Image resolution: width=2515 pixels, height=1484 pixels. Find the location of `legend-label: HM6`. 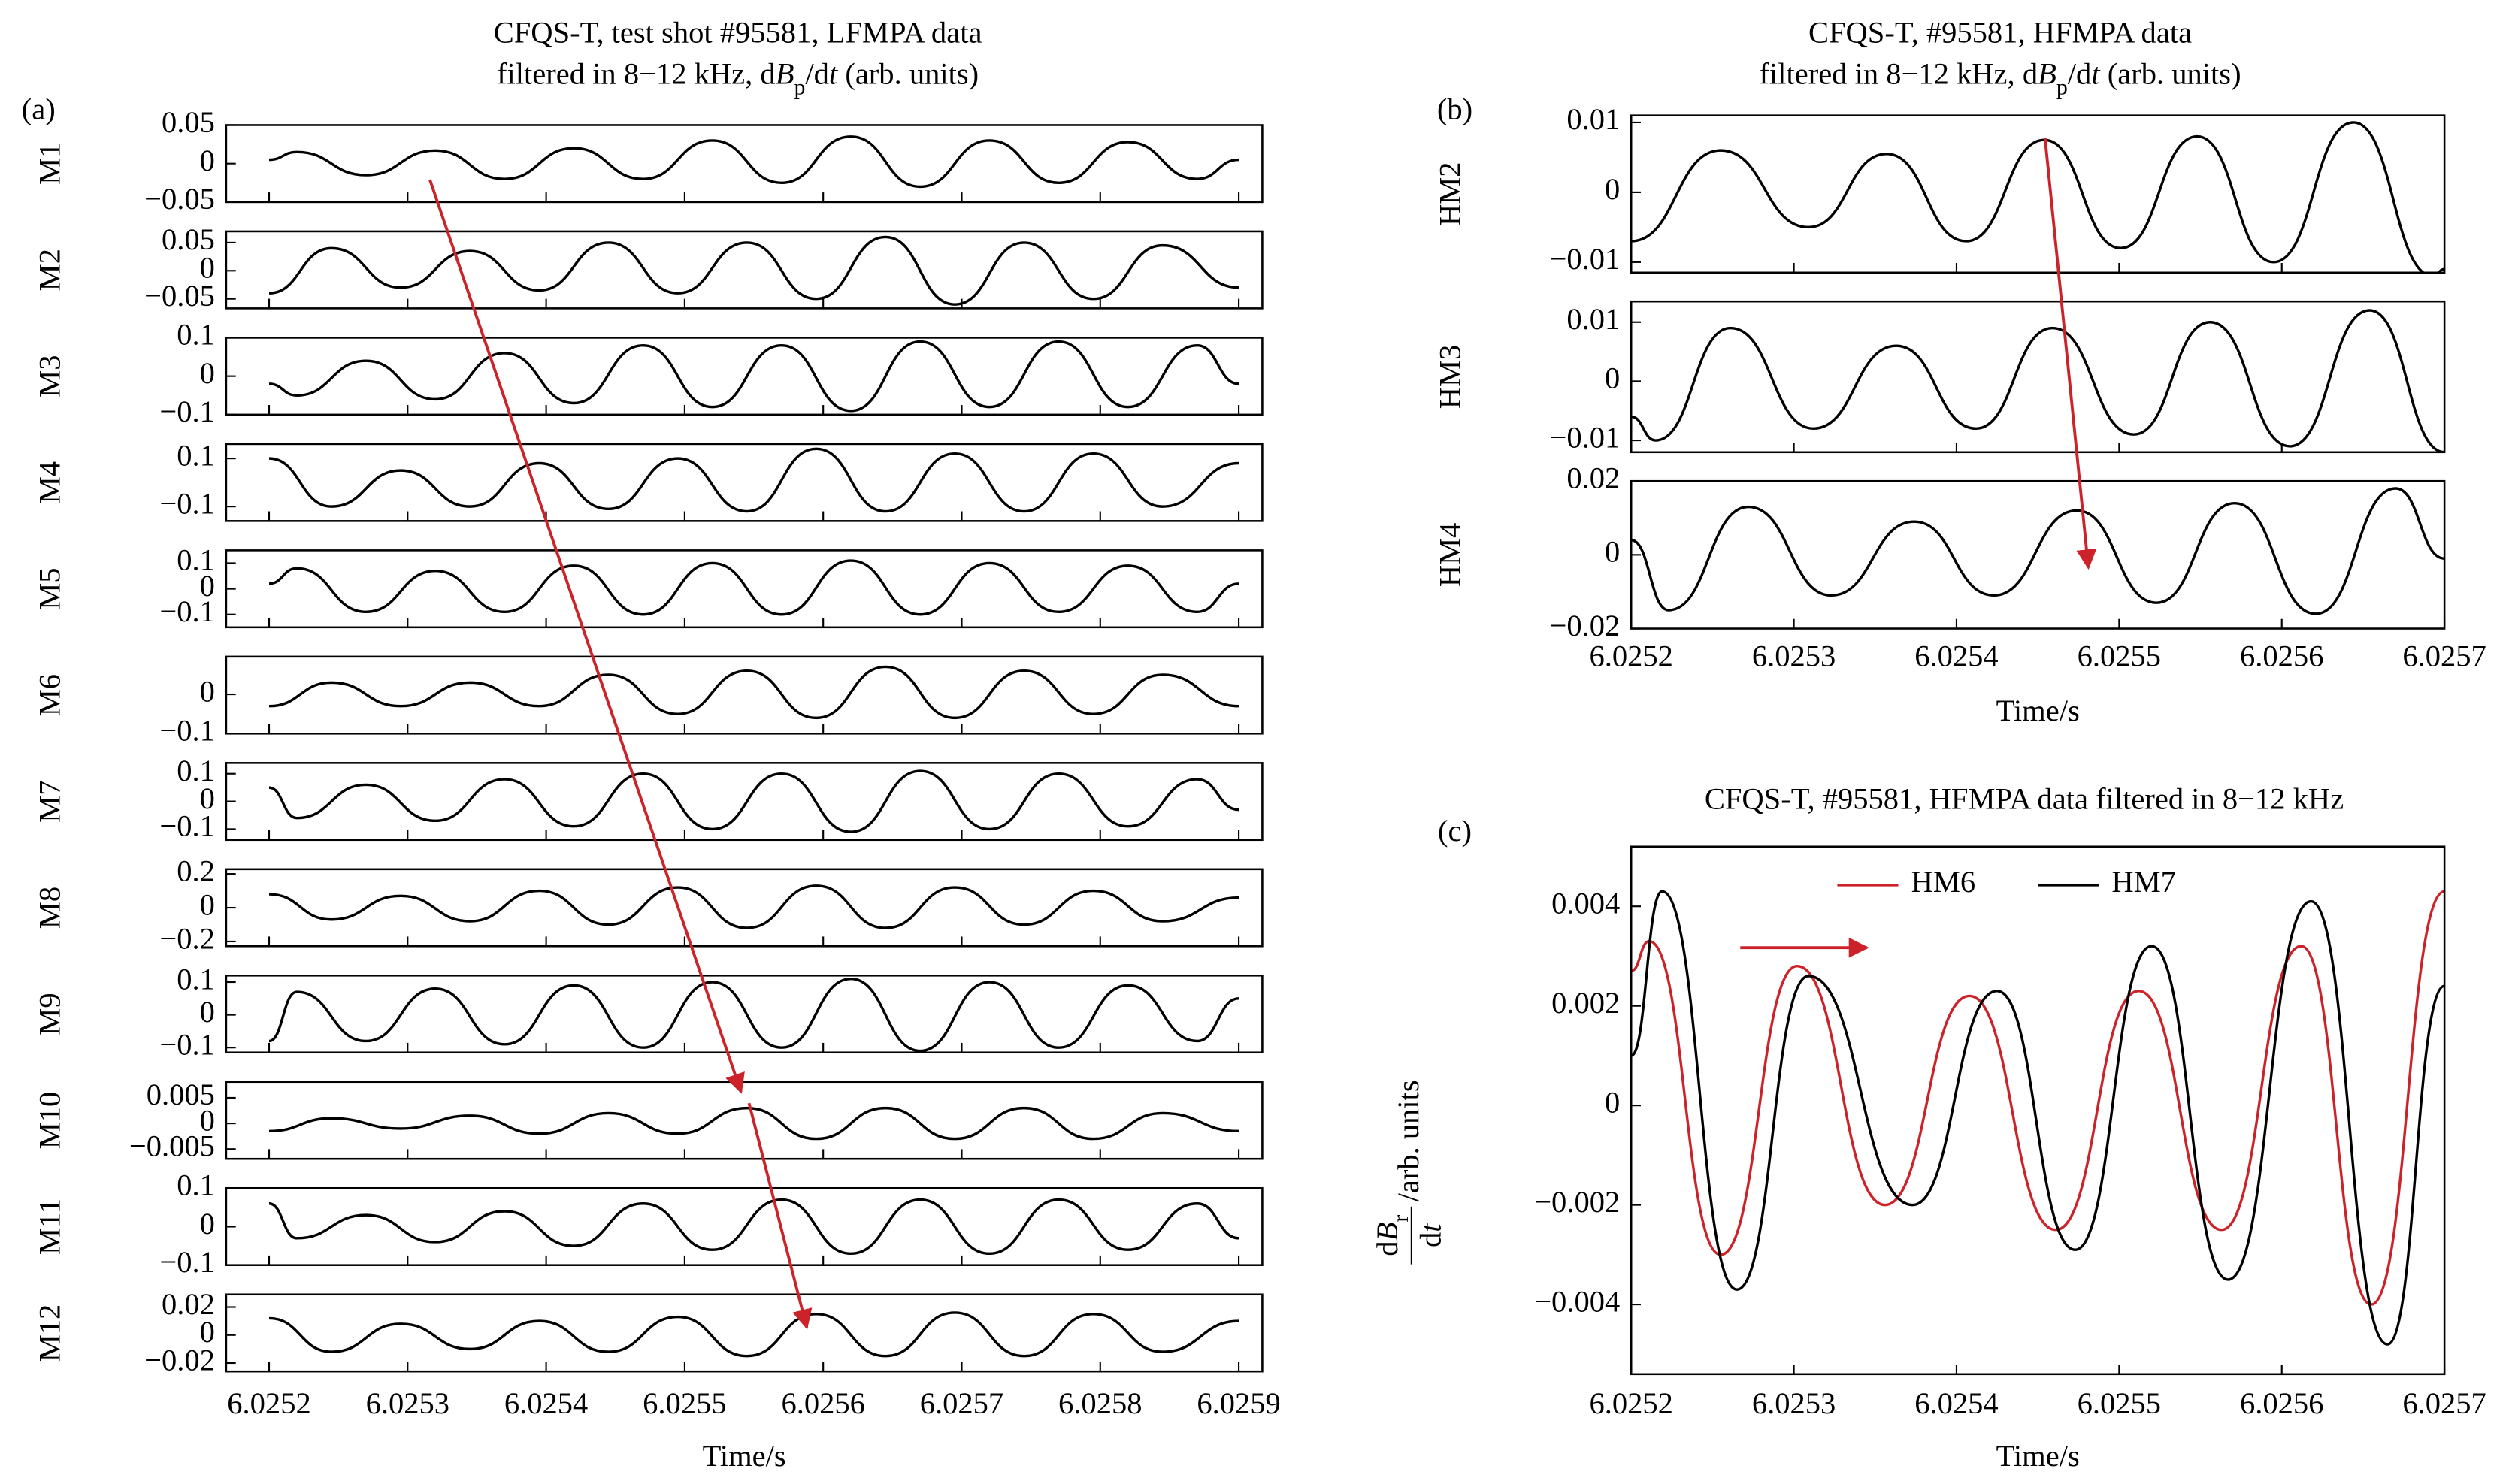

legend-label: HM6 is located at coordinates (1943, 882).